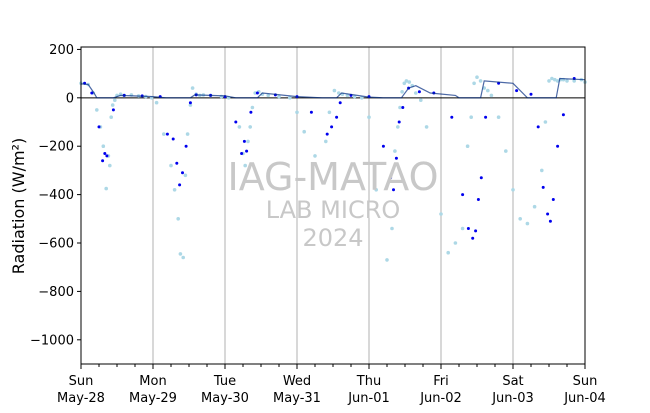  I want to click on x-tick-label-date: May-31, so click(297, 398).